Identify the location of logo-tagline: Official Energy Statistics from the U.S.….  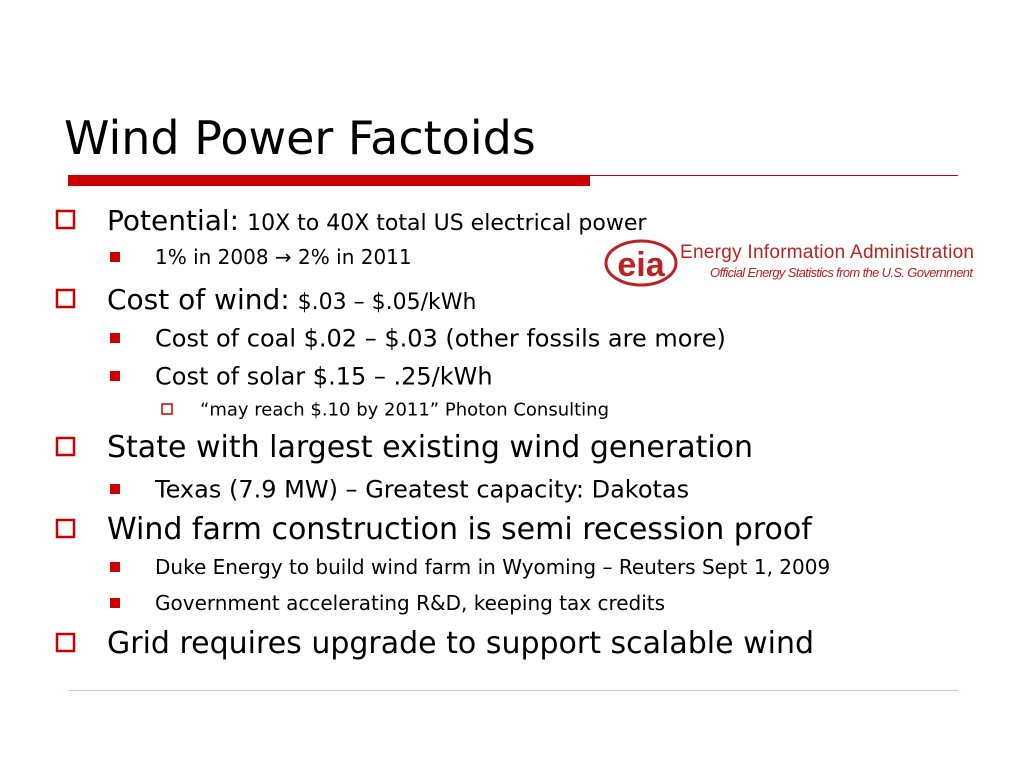
(842, 272).